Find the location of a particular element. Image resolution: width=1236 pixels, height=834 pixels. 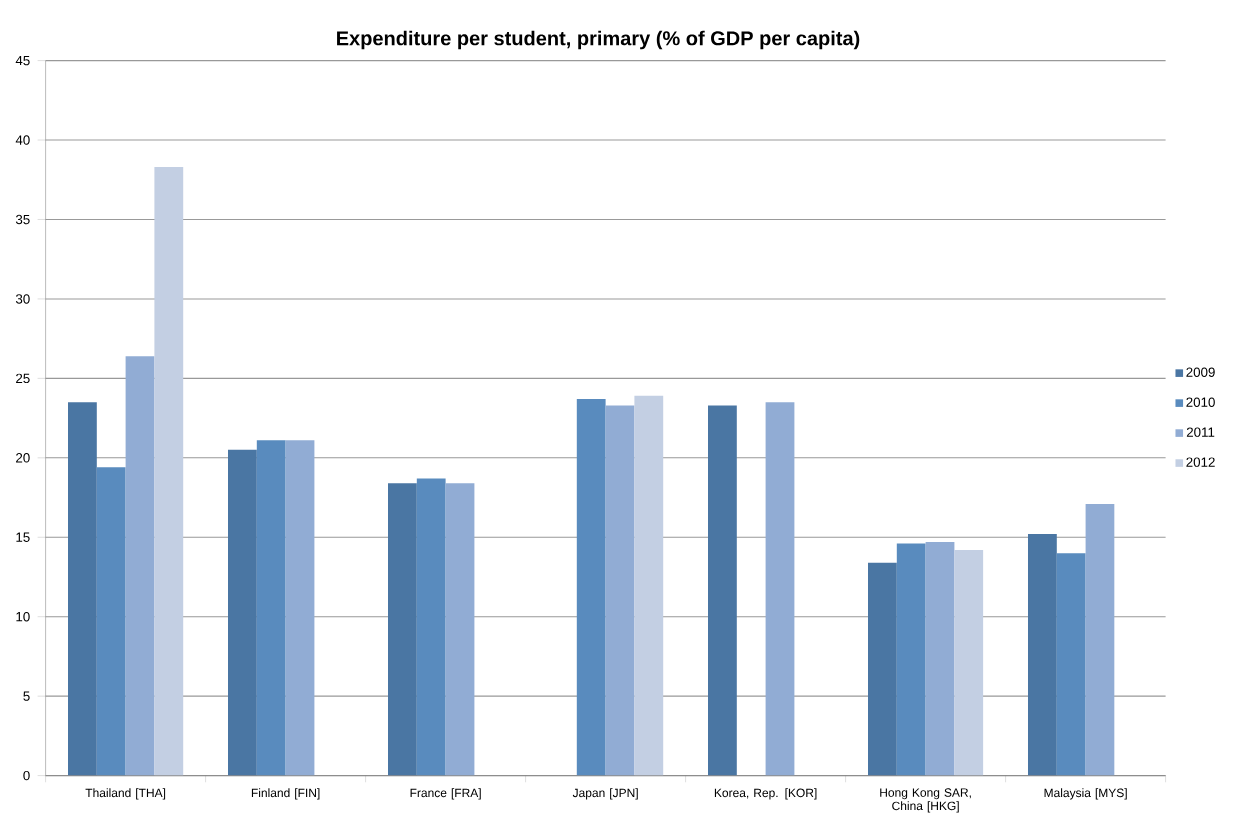

x-tick-label: Malaysia [MYS] is located at coordinates (1085, 794).